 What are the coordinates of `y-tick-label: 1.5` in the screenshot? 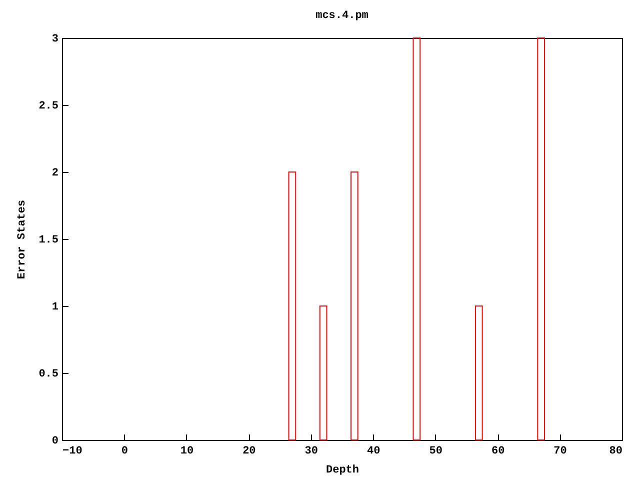 It's located at (48, 240).